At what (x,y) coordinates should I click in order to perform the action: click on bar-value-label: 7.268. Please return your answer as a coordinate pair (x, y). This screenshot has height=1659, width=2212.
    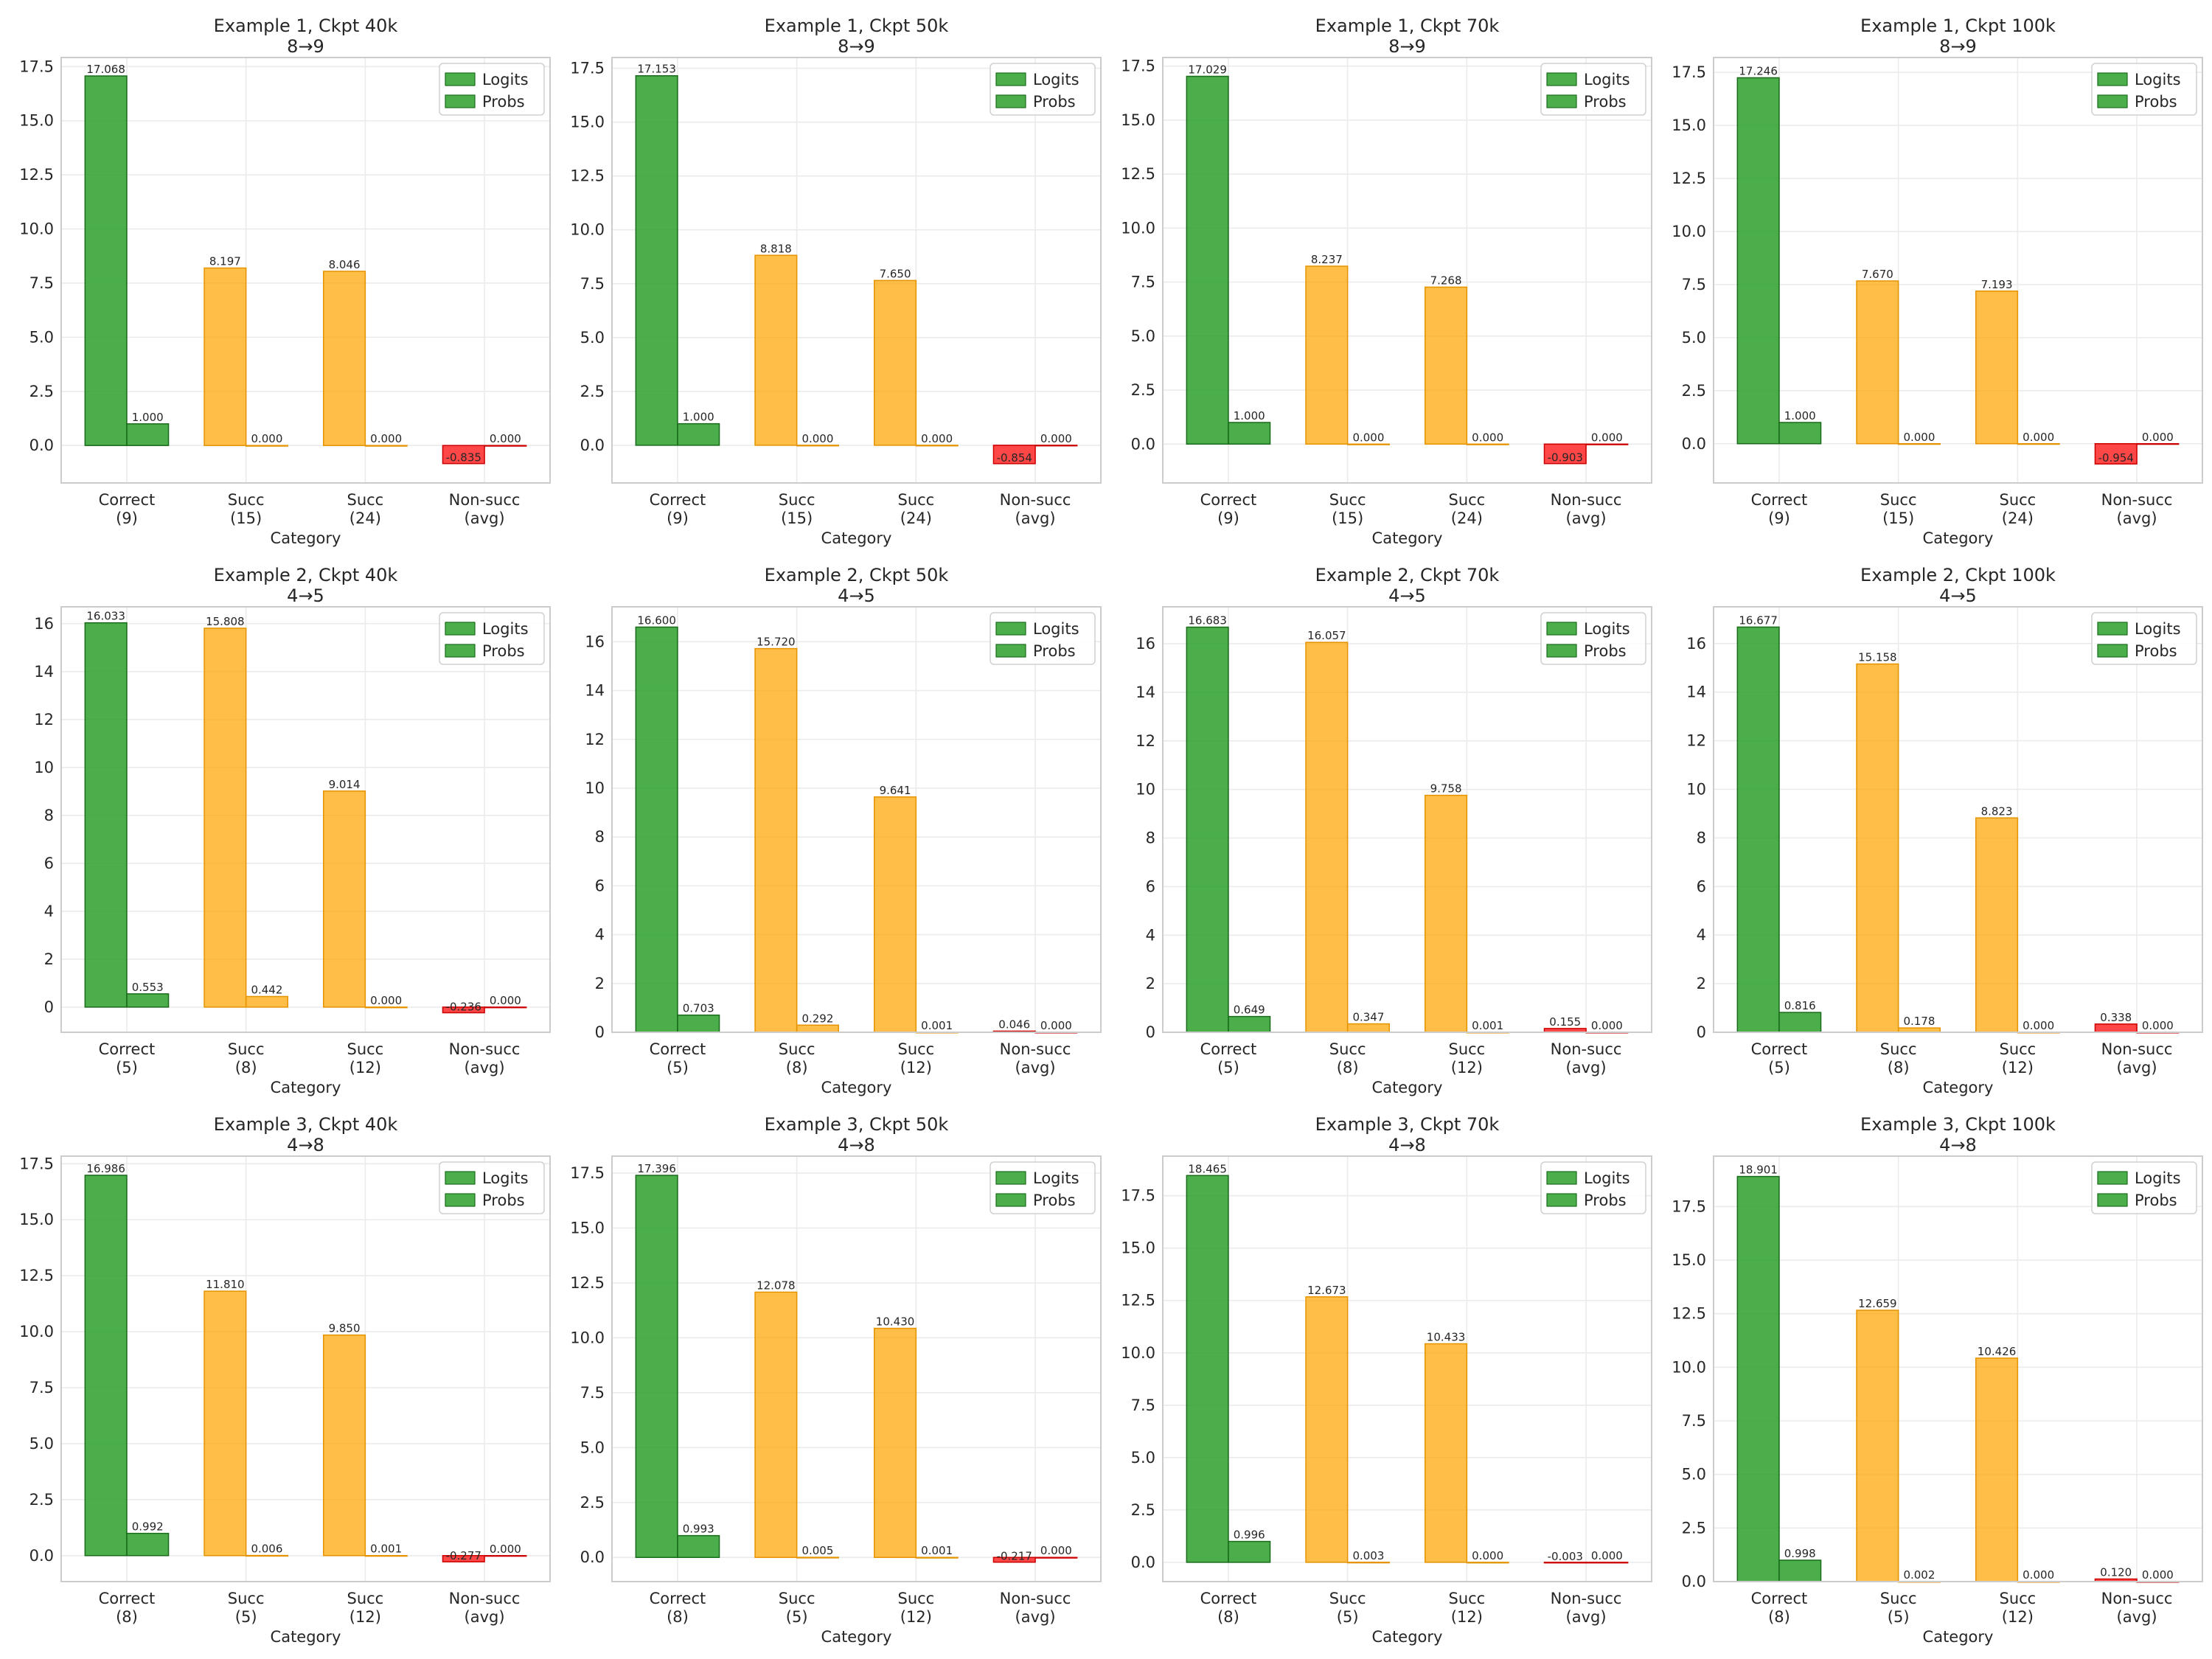
    Looking at the image, I should click on (1446, 280).